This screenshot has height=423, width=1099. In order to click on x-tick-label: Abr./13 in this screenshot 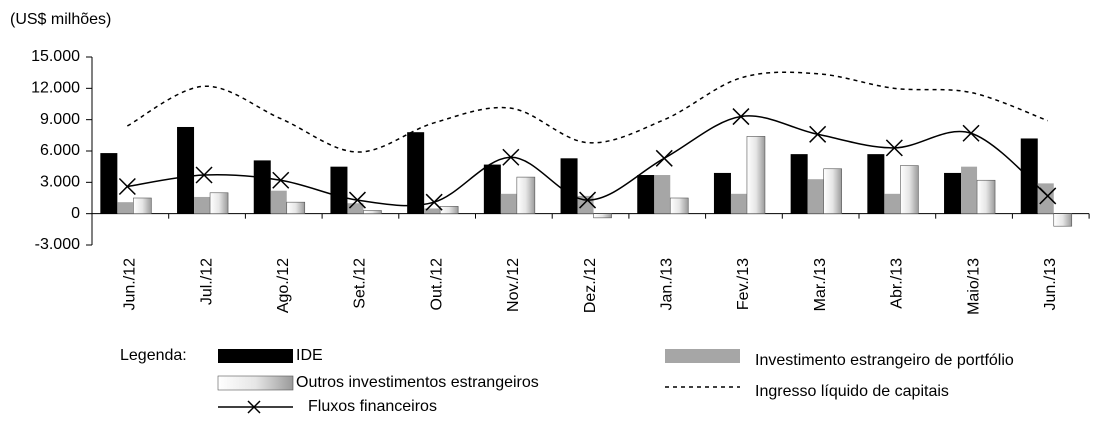, I will do `click(897, 283)`.